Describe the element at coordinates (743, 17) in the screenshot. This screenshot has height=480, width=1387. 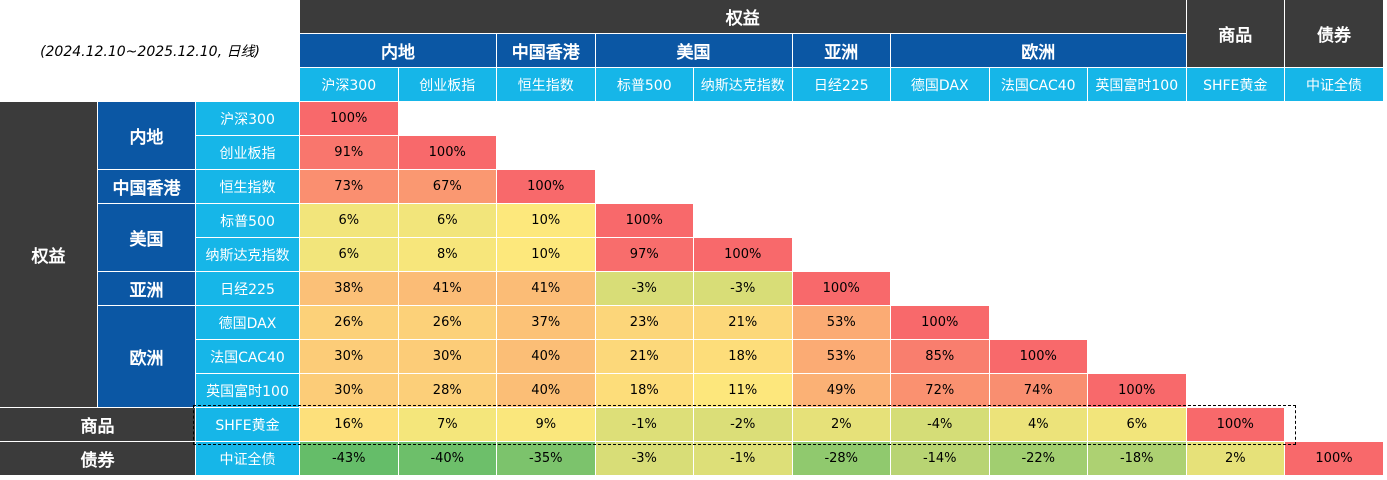
I see `col-group-equity: 权益` at that location.